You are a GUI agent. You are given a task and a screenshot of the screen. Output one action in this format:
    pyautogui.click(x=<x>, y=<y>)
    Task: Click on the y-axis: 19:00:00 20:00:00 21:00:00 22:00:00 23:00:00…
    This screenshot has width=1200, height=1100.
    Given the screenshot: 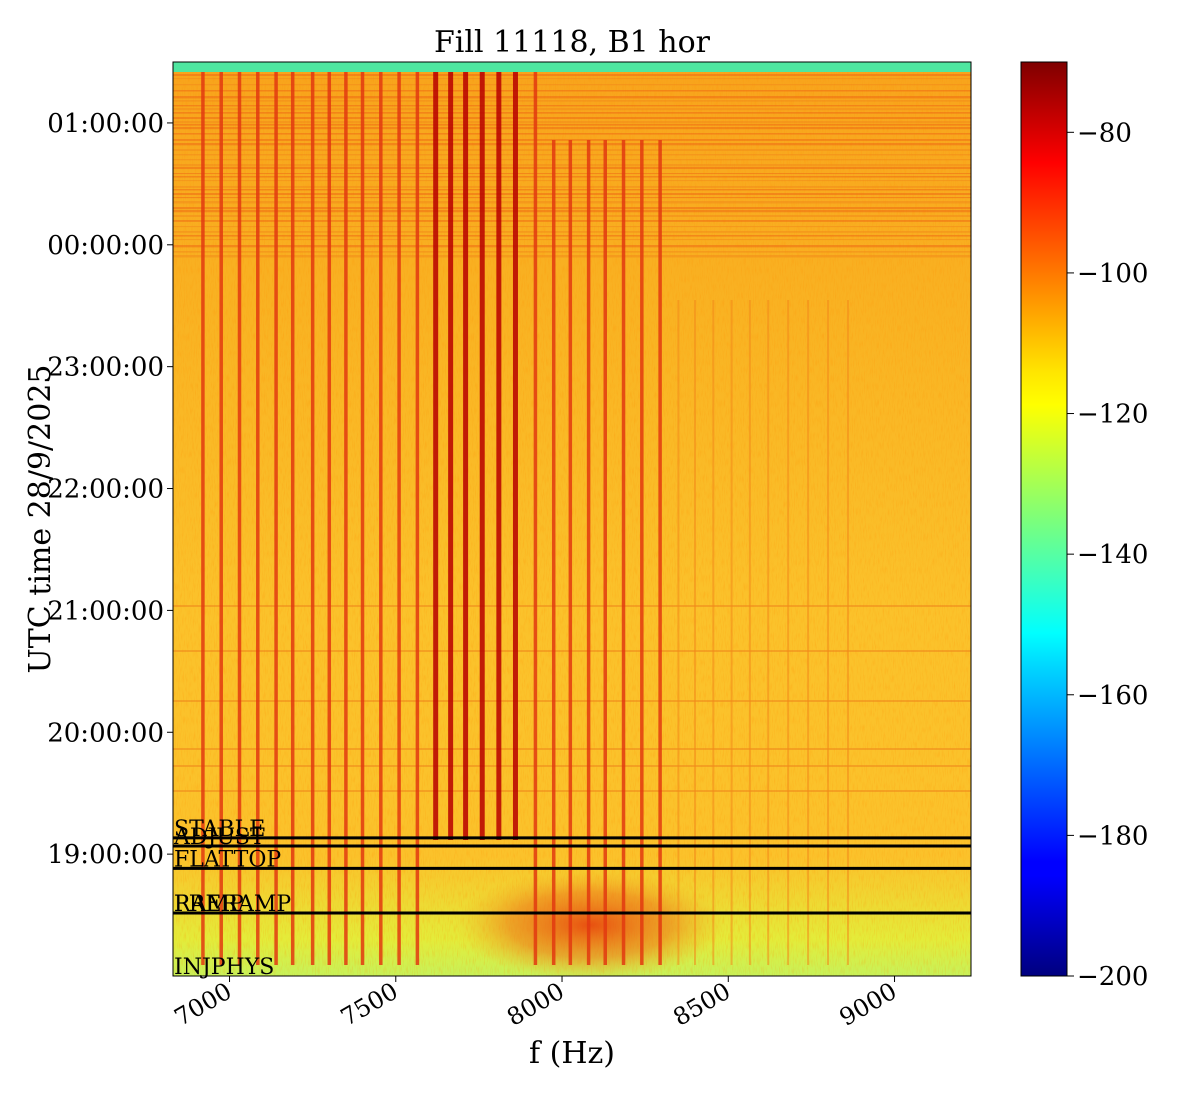 What is the action you would take?
    pyautogui.click(x=110, y=489)
    